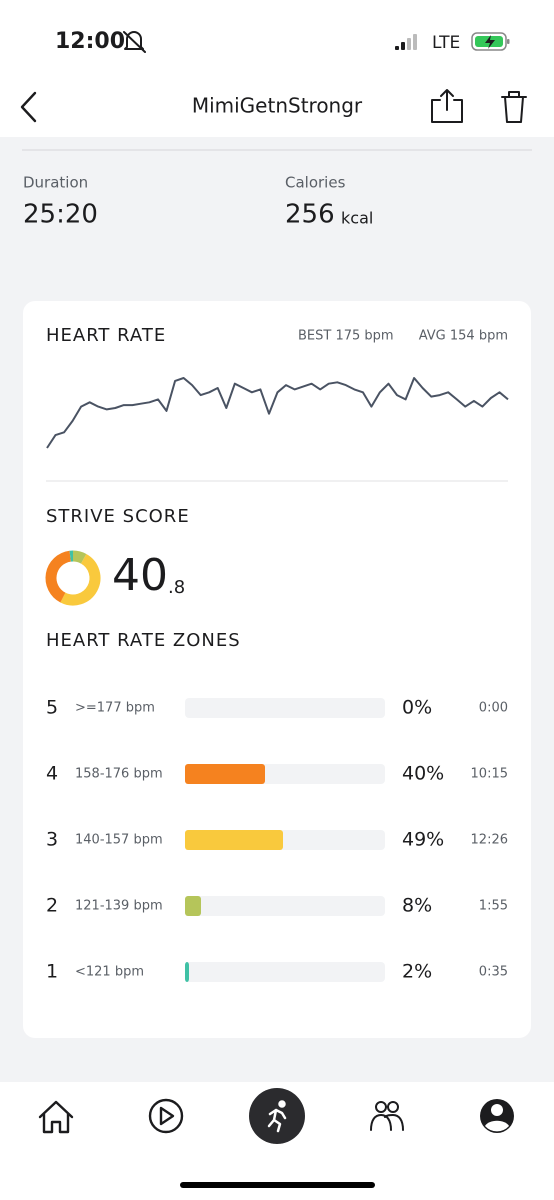 This screenshot has width=554, height=1200. Describe the element at coordinates (277, 106) in the screenshot. I see `page-title: MimiGetnStrongr` at that location.